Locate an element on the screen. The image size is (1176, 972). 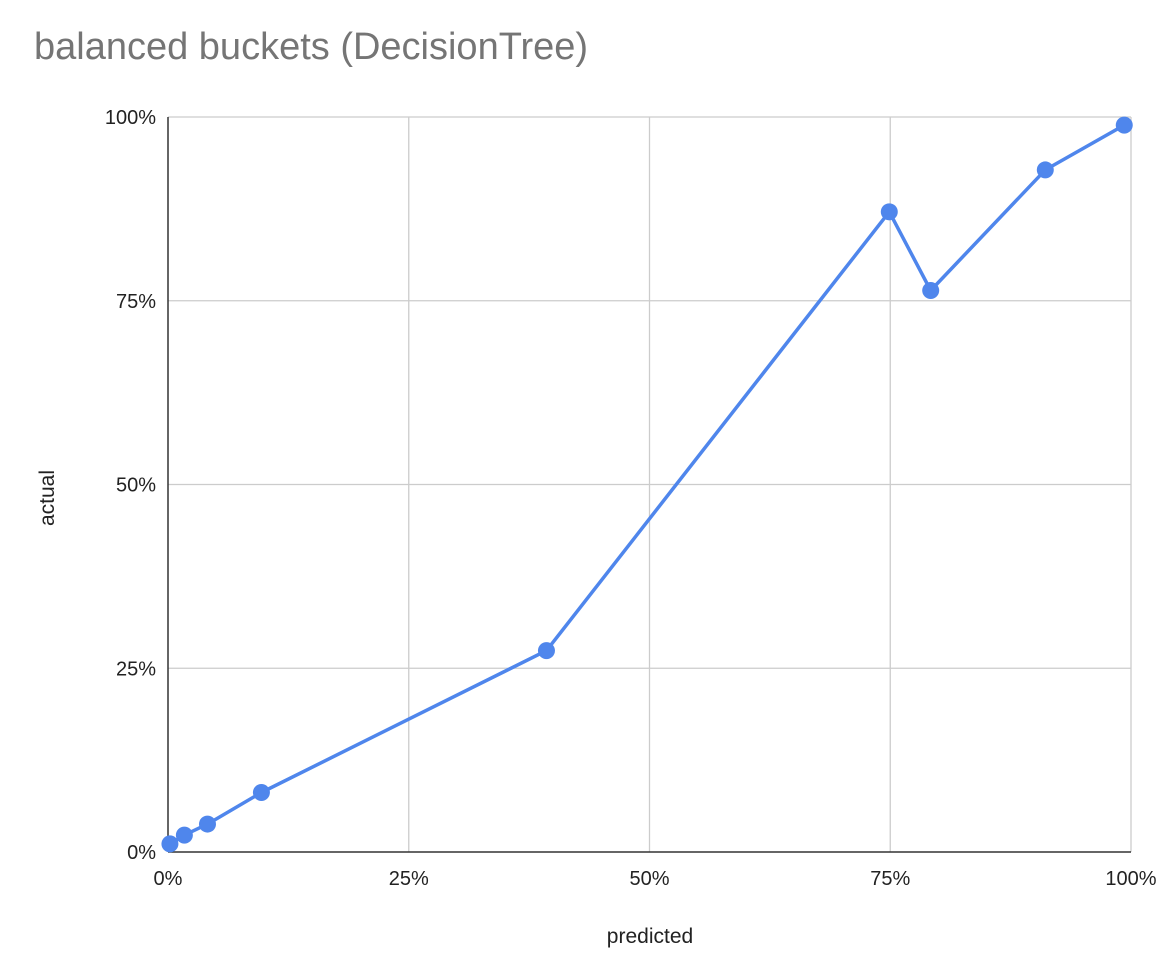
x-axis-title: predicted is located at coordinates (650, 936).